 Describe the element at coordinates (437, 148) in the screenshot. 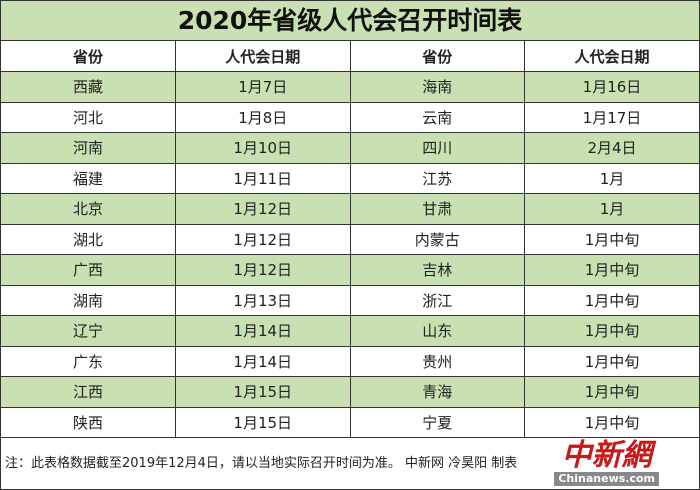

I see `province-cell: 四川` at that location.